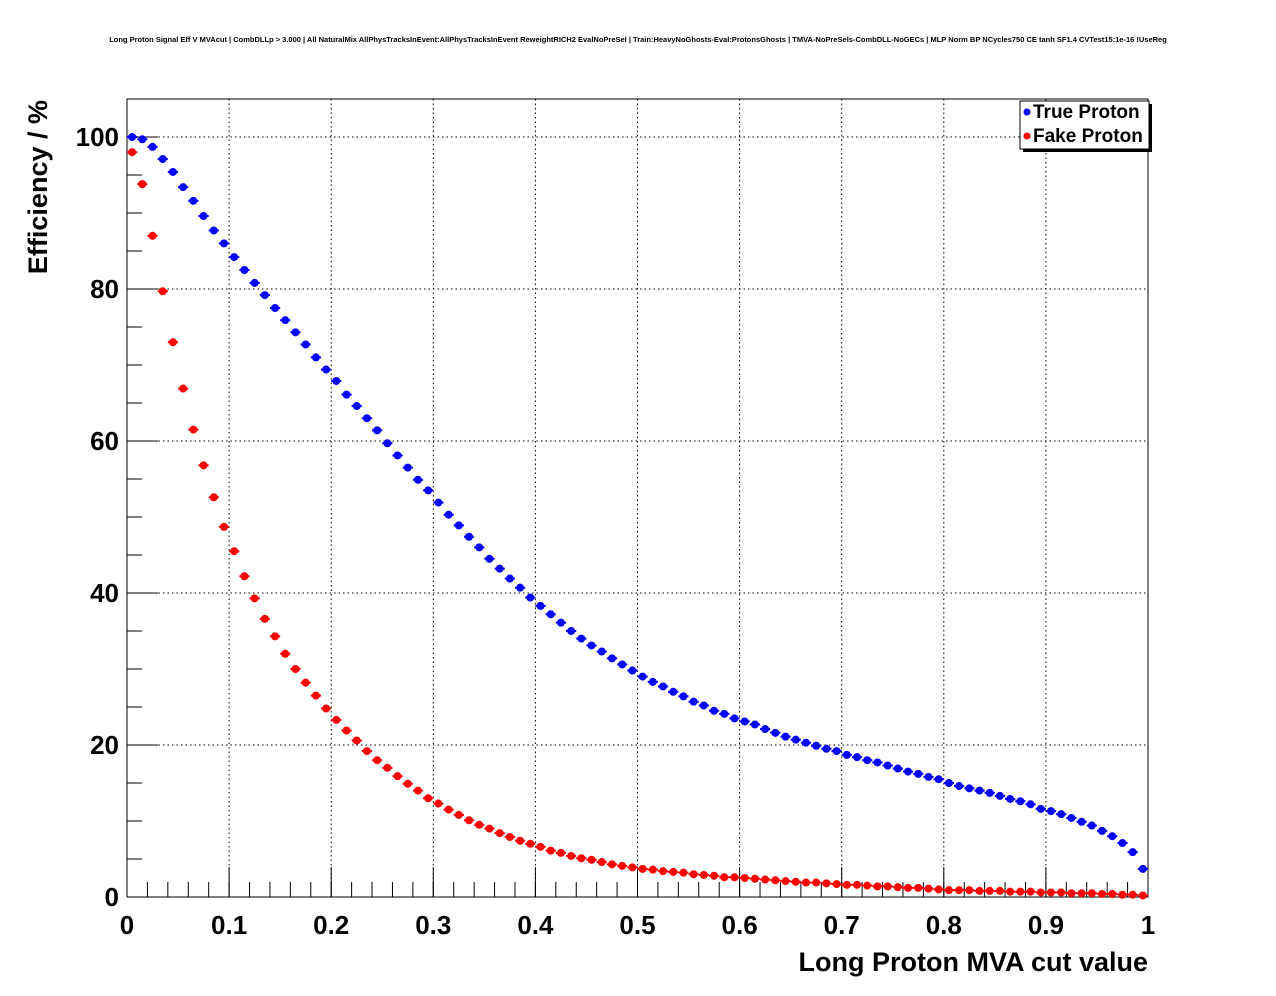 This screenshot has width=1276, height=996. I want to click on y-tick-label: 80, so click(104, 289).